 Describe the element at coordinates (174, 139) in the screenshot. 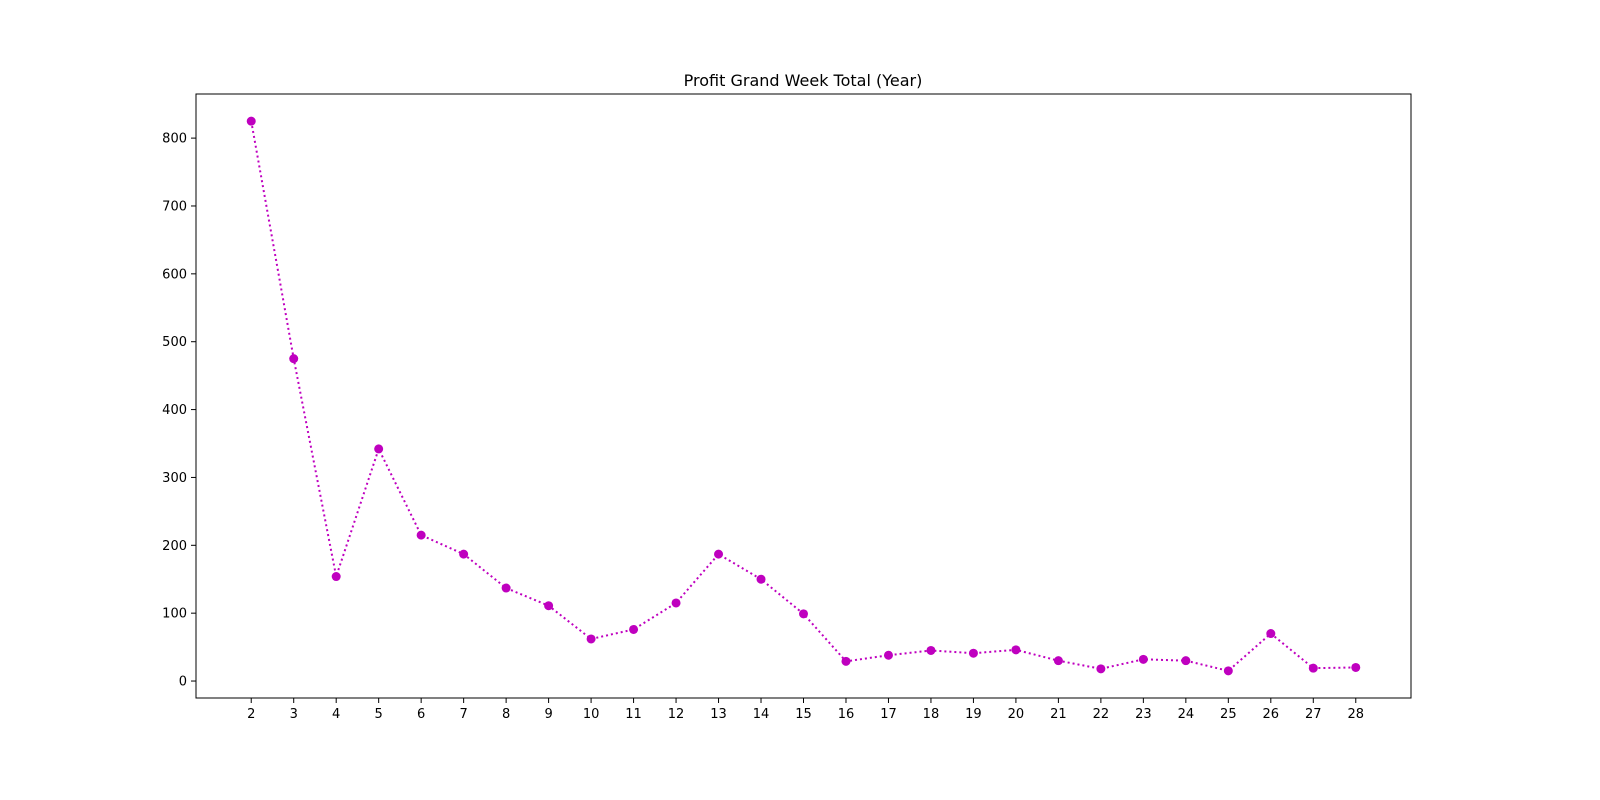

I see `y-tick-label: 800` at that location.